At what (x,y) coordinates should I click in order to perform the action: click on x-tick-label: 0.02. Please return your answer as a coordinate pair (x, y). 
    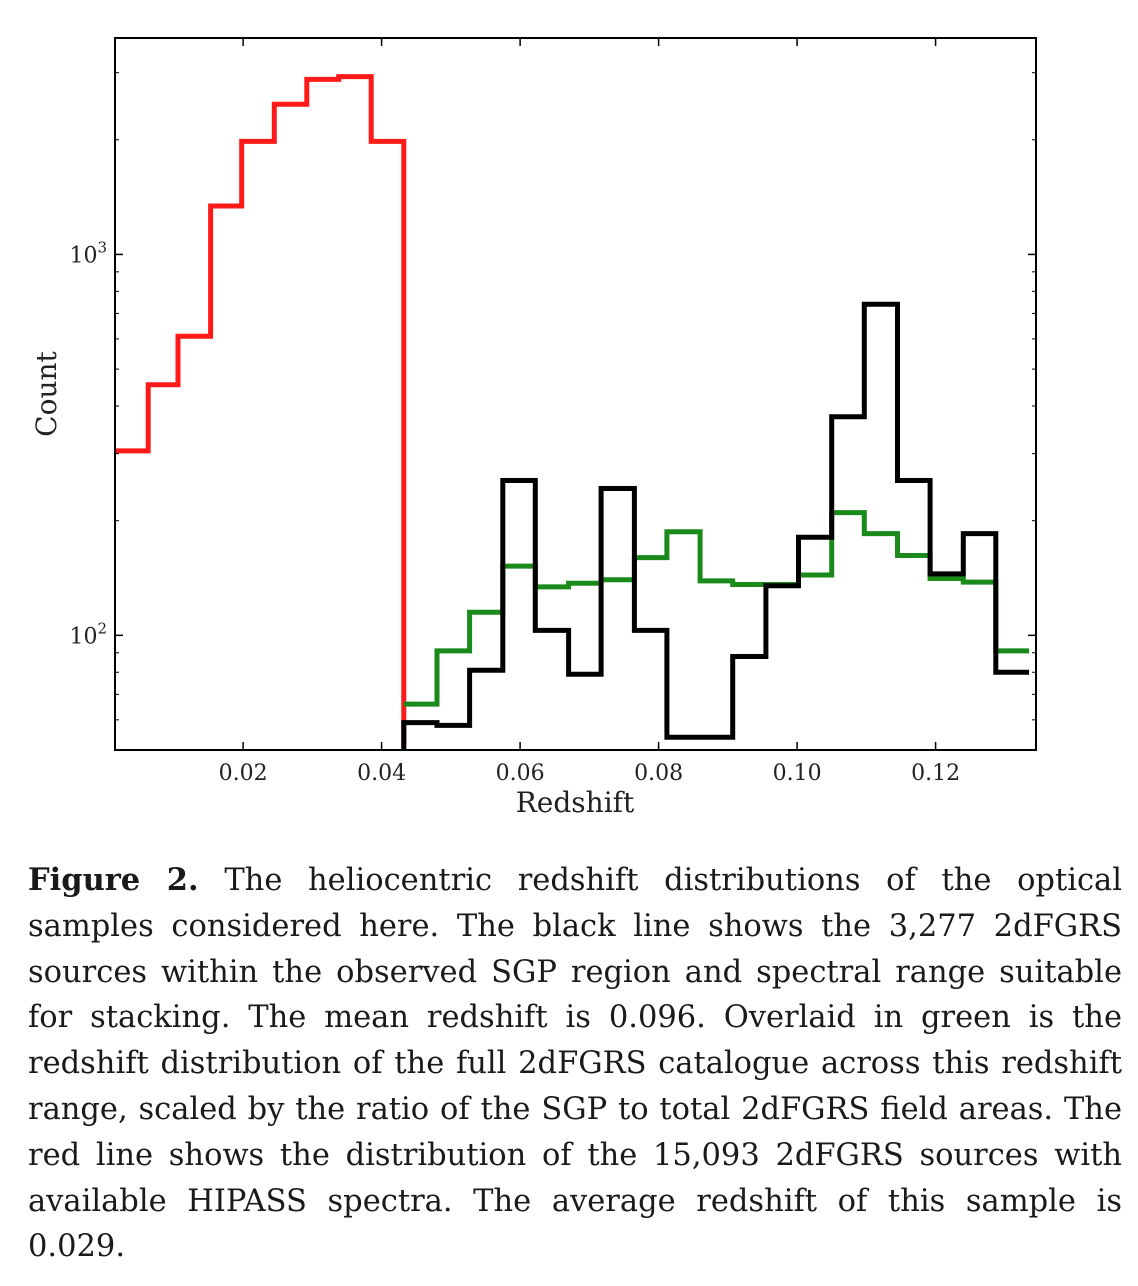
    Looking at the image, I should click on (243, 773).